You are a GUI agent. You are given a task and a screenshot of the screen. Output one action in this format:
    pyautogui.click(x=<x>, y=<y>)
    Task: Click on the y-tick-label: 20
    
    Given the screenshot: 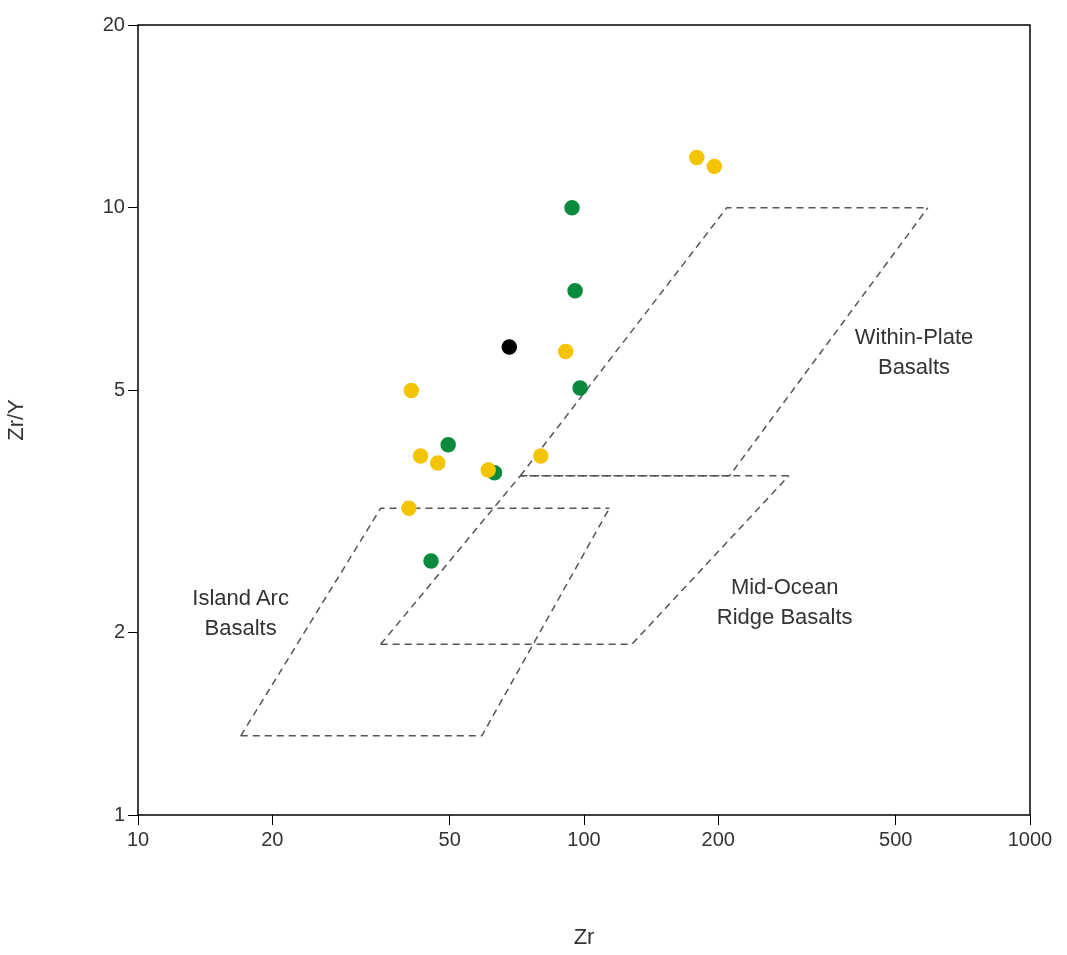 What is the action you would take?
    pyautogui.click(x=113, y=23)
    